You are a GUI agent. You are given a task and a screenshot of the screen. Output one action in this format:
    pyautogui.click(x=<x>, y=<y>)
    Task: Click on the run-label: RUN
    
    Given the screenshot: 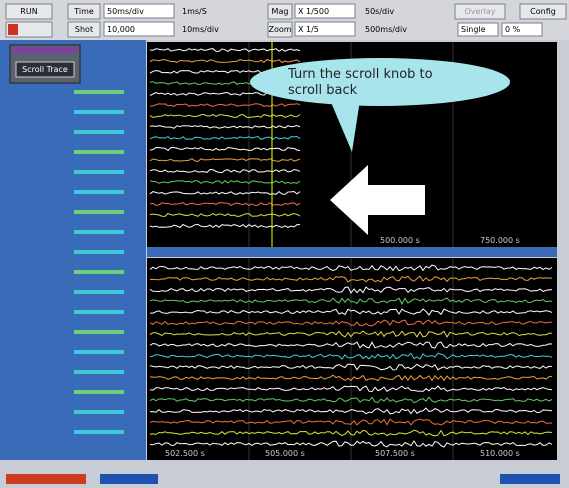 What is the action you would take?
    pyautogui.click(x=28, y=11)
    